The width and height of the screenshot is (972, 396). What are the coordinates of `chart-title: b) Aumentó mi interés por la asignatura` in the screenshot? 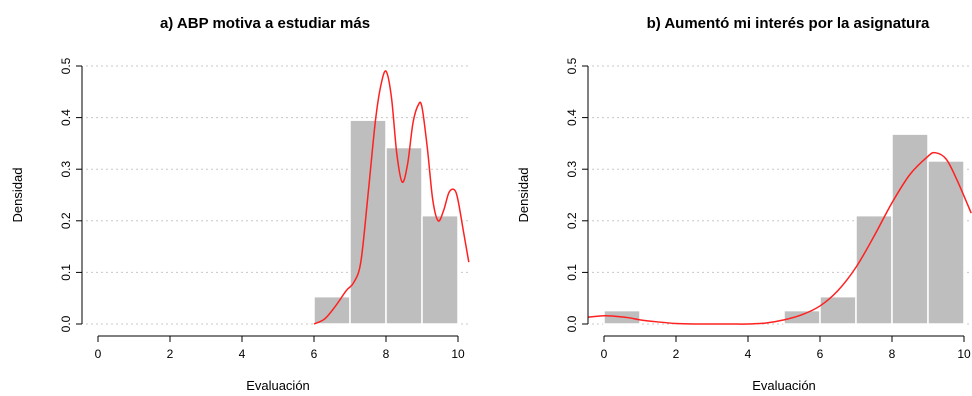 It's located at (788, 23).